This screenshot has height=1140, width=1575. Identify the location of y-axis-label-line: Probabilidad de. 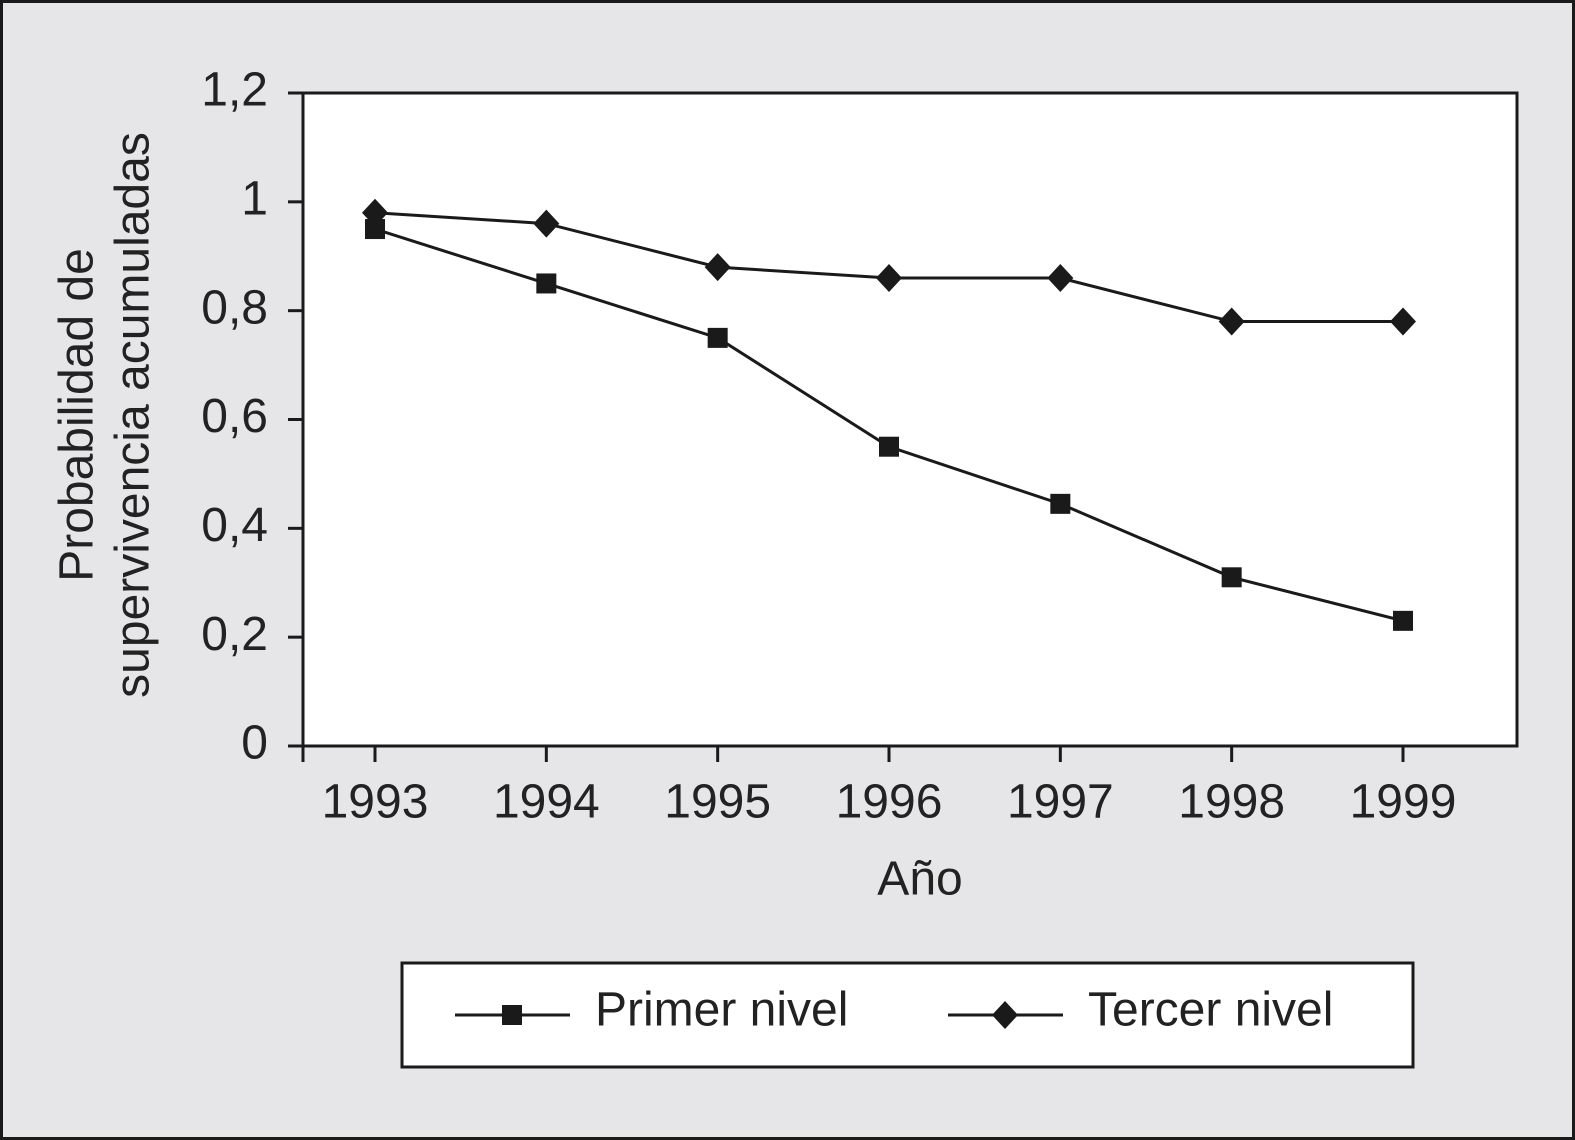
(77, 415).